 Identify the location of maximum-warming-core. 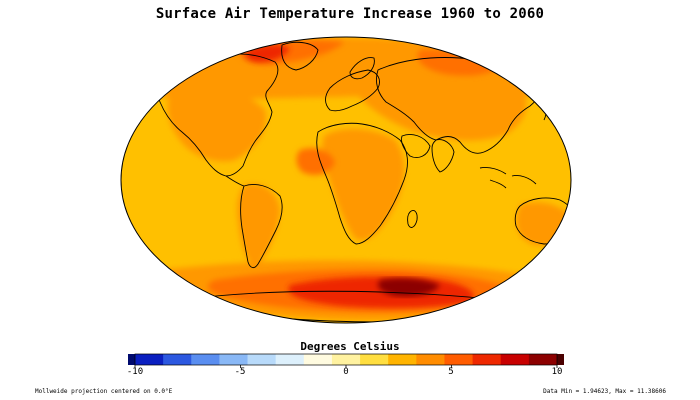
(408, 287).